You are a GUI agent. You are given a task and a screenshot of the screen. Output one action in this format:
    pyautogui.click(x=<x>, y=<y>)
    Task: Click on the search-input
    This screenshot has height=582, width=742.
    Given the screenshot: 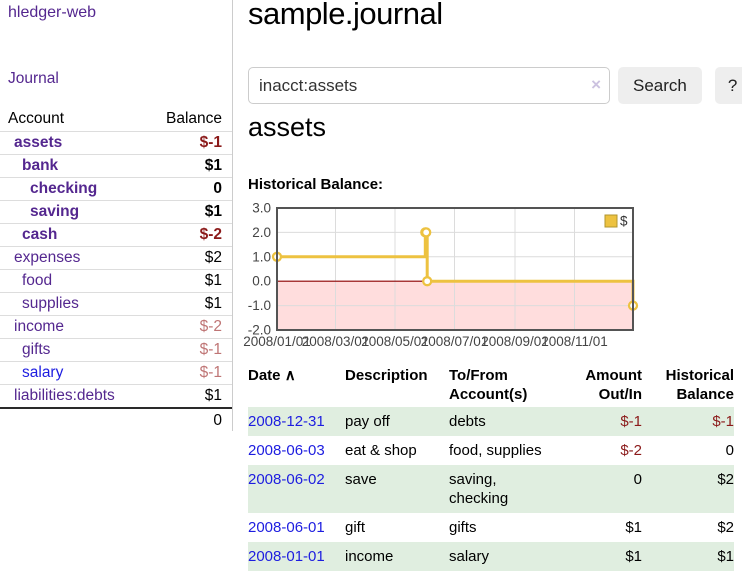 What is the action you would take?
    pyautogui.click(x=429, y=85)
    